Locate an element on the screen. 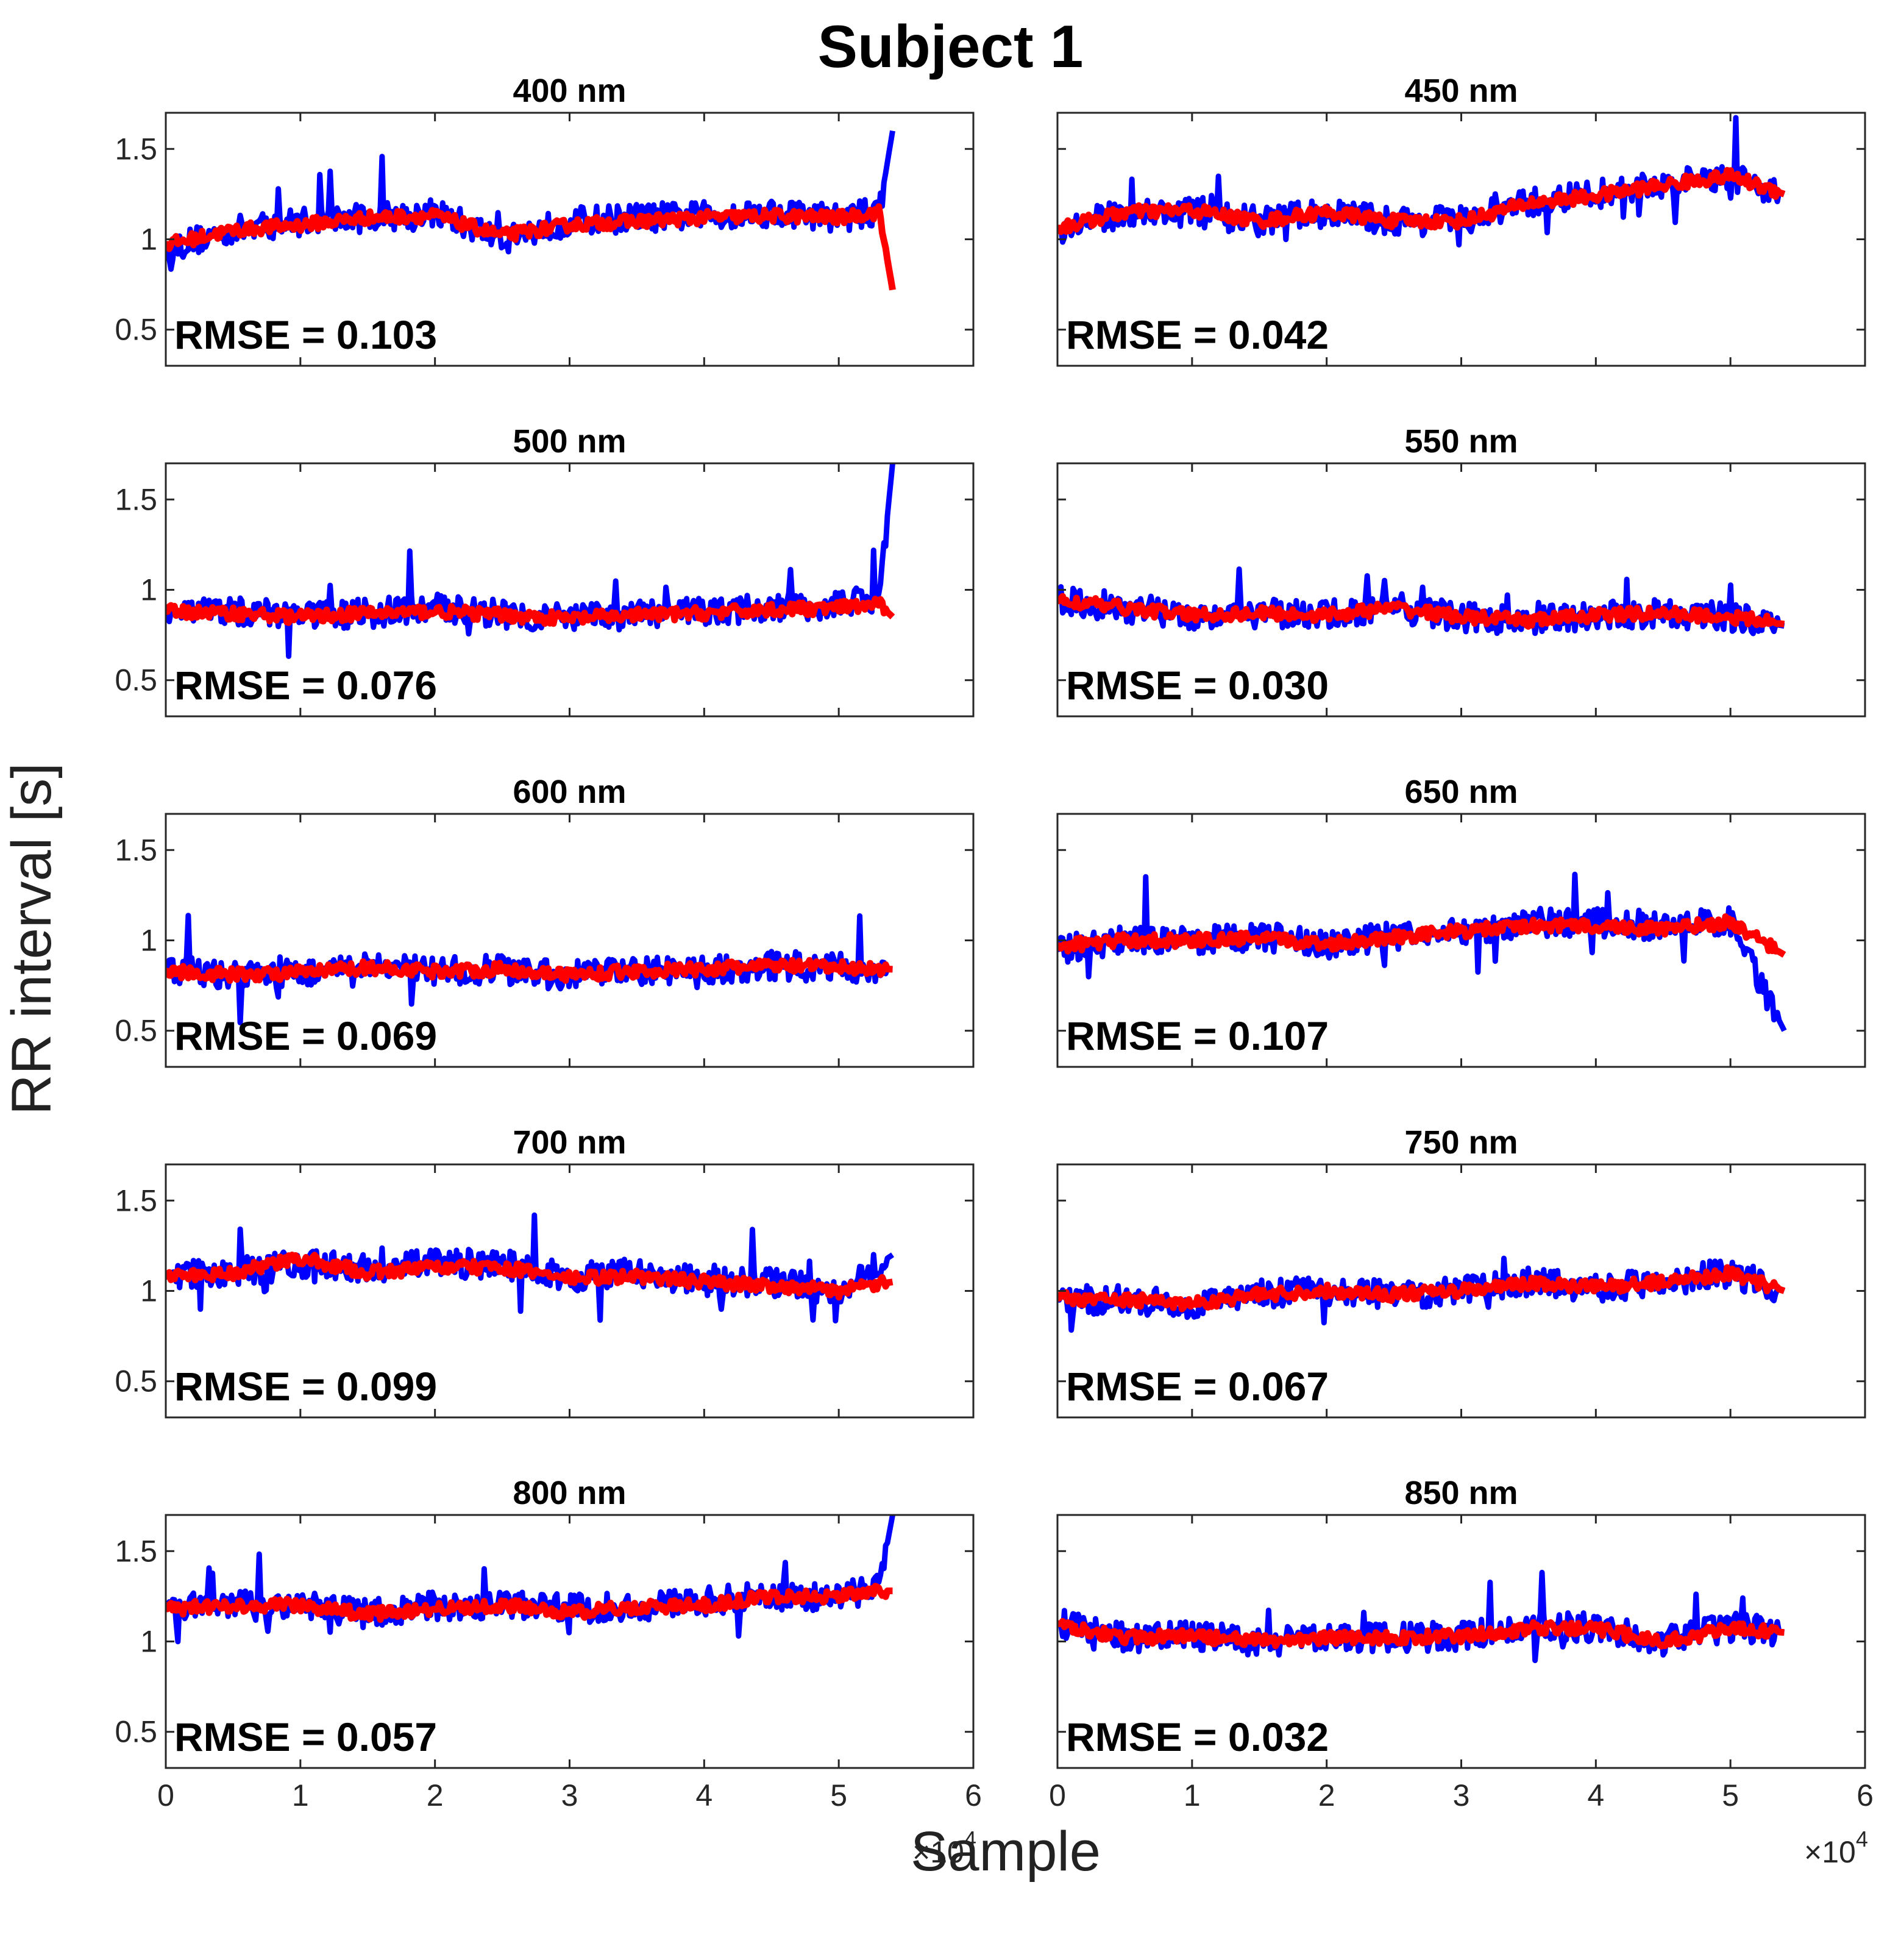 The height and width of the screenshot is (1960, 1901). subplot-500-nm: 0.5 1 1.5 500 nm RMSE = 0.076 is located at coordinates (545, 570).